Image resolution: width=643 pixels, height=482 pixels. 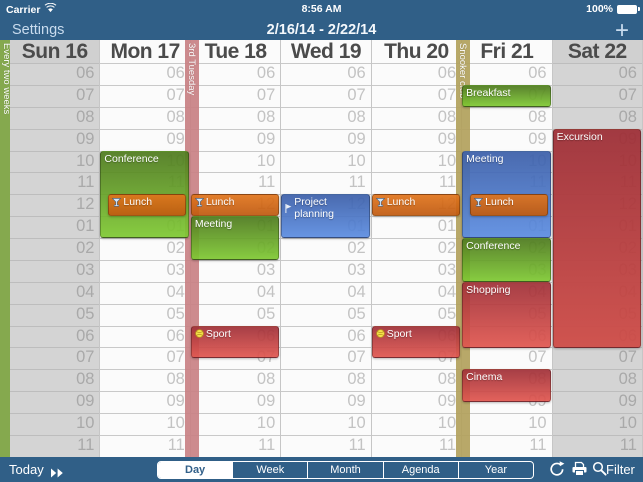 What do you see at coordinates (346, 470) in the screenshot?
I see `view-tab-month: Month` at bounding box center [346, 470].